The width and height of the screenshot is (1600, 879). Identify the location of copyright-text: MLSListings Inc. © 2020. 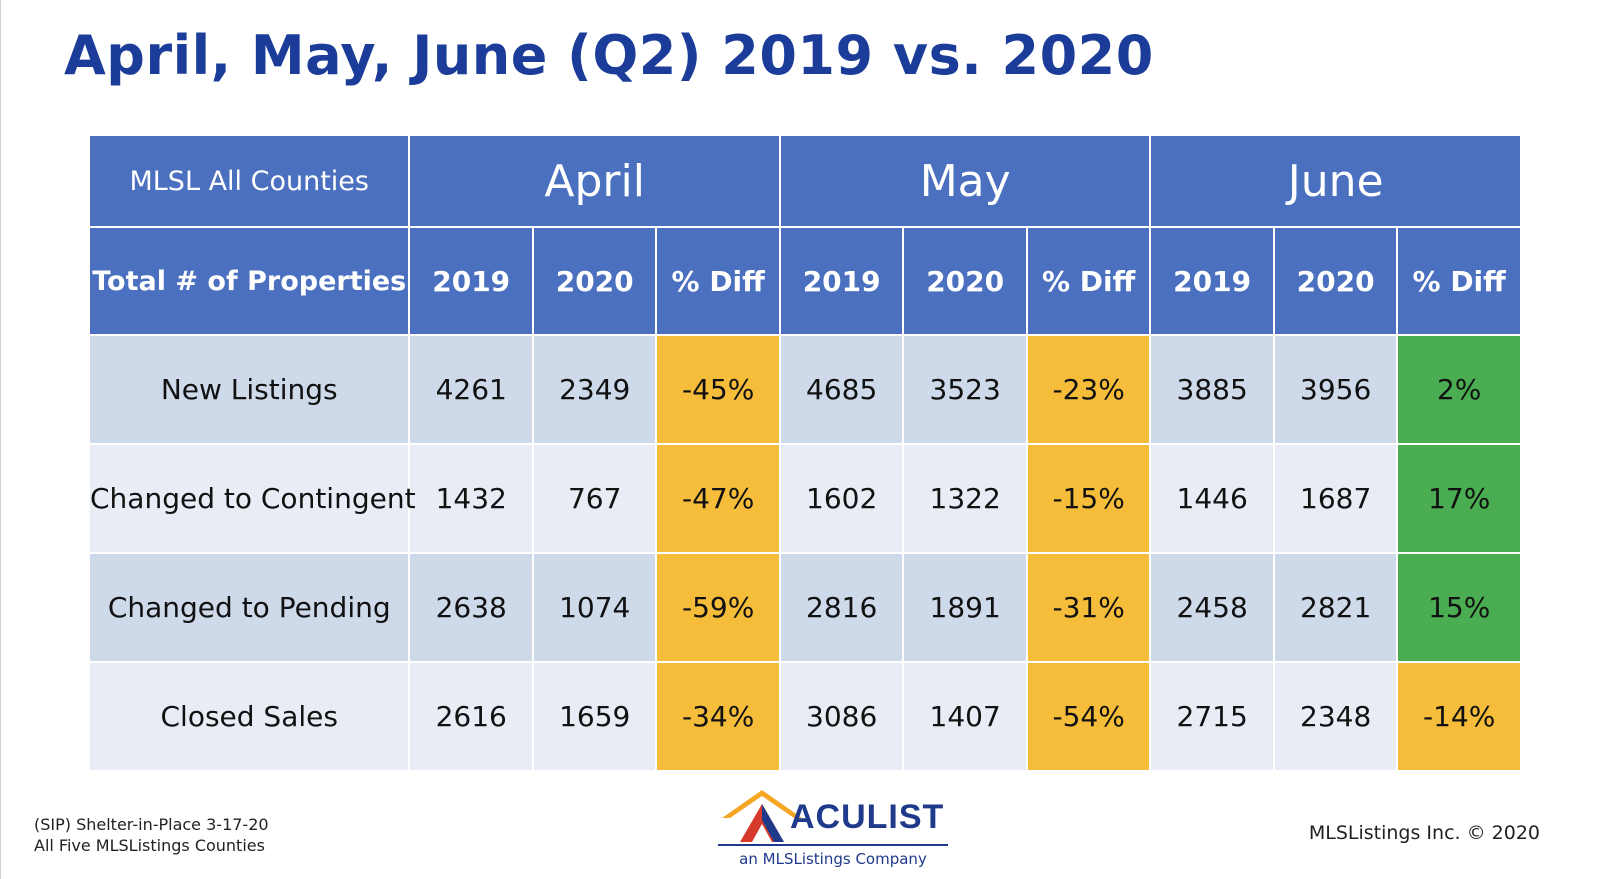
(1424, 833).